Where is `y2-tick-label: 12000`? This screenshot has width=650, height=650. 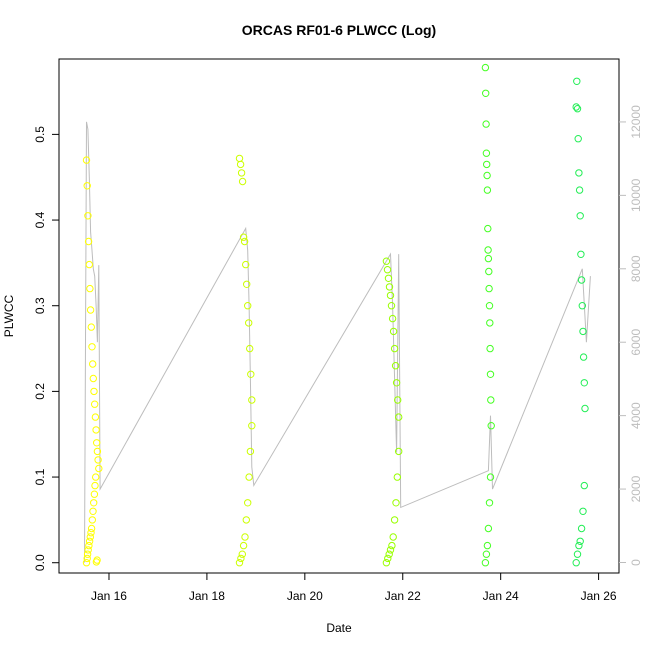 y2-tick-label: 12000 is located at coordinates (636, 122).